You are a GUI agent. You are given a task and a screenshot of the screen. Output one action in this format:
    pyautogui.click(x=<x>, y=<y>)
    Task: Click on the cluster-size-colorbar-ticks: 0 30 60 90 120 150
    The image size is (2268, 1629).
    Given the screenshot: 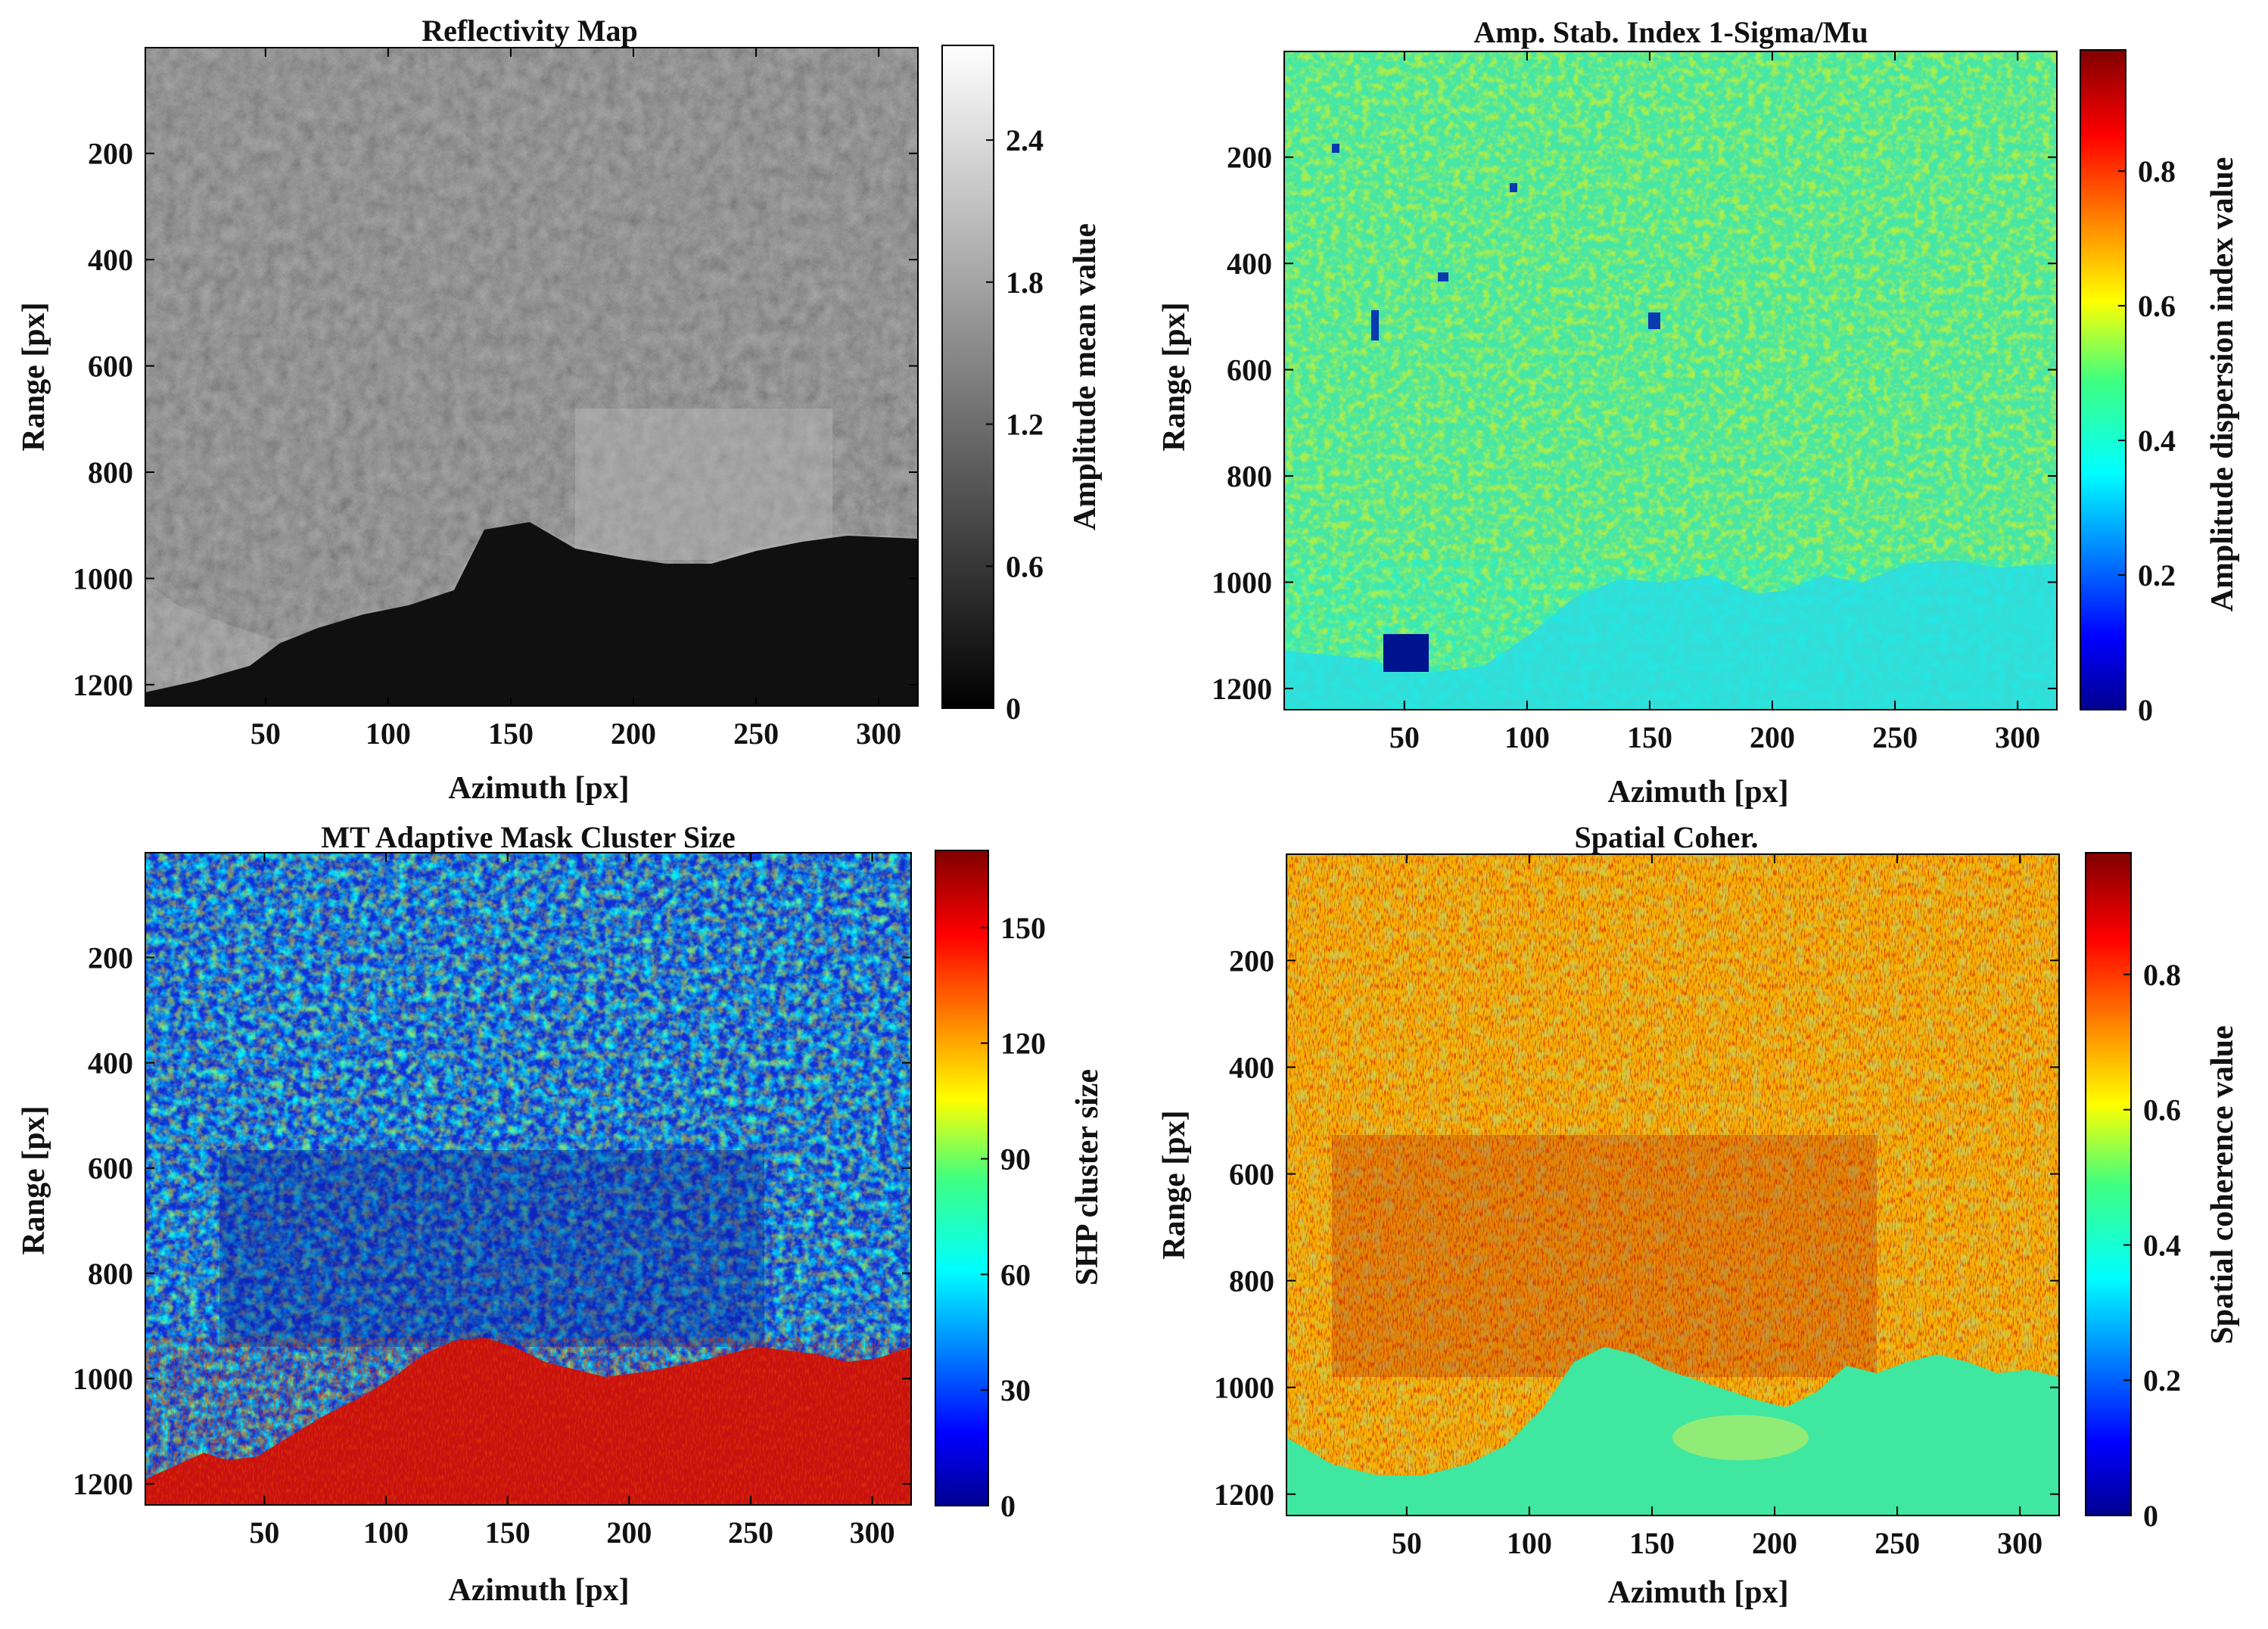 What is the action you would take?
    pyautogui.click(x=1013, y=1217)
    